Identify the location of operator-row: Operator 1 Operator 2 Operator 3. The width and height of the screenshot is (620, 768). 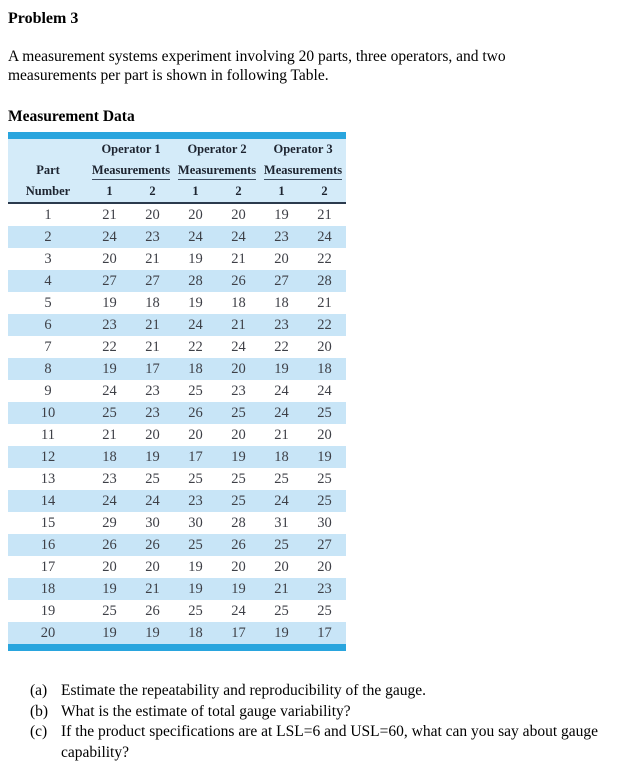
(177, 149).